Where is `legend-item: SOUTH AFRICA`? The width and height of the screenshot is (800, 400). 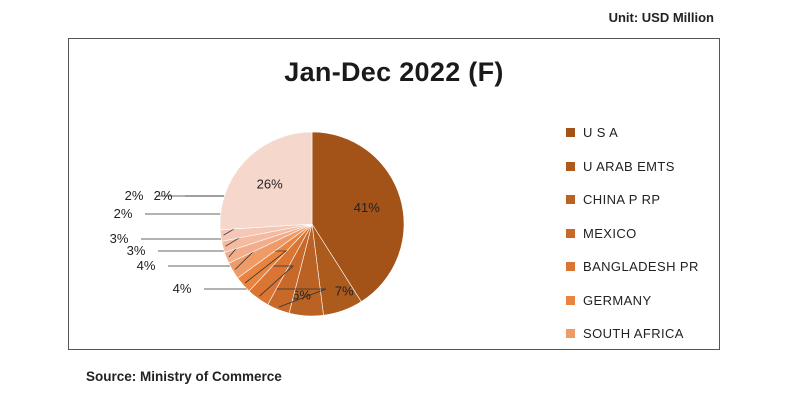
legend-item: SOUTH AFRICA is located at coordinates (632, 334).